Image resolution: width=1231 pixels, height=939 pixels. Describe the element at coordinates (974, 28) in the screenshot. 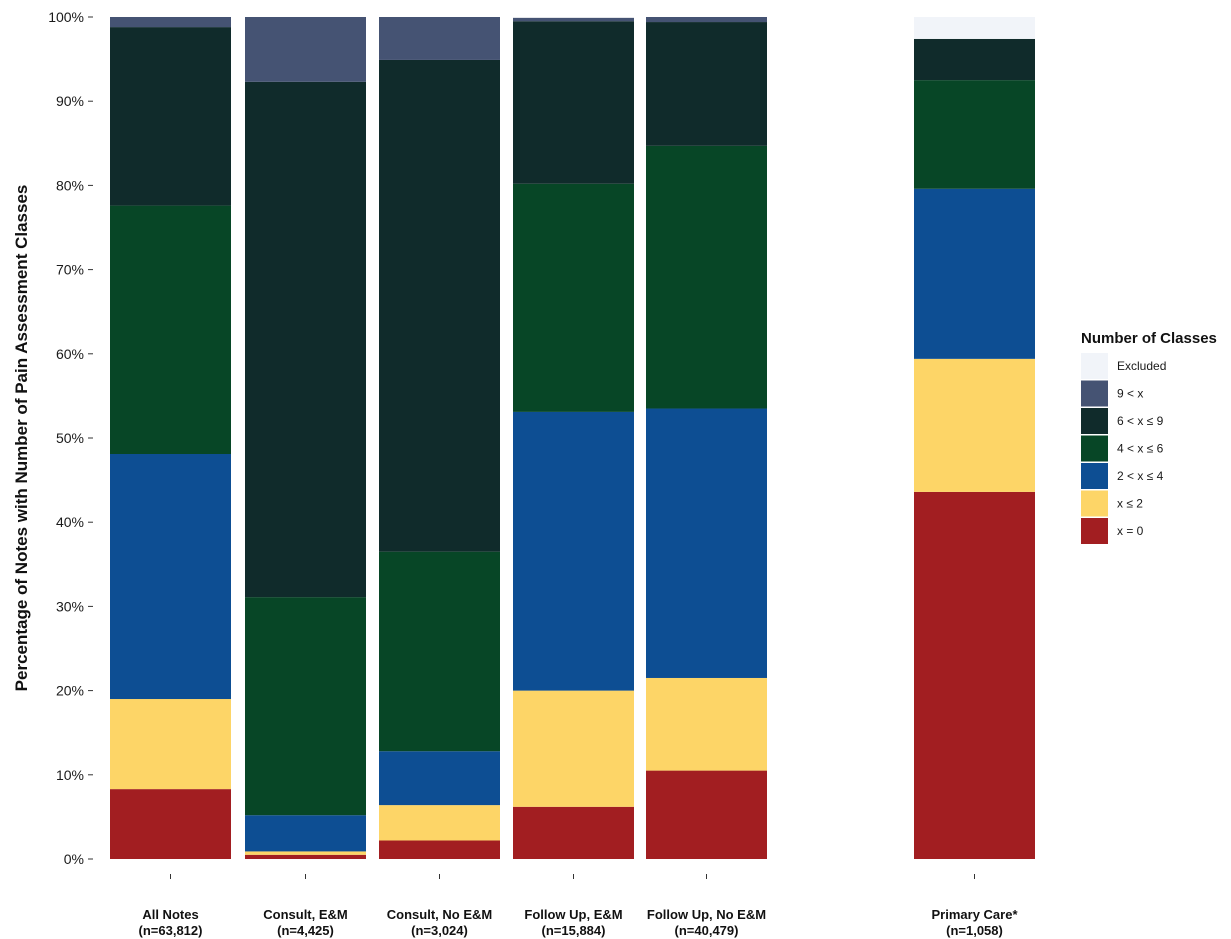

I see `bar-segment-primary-care-excluded` at that location.